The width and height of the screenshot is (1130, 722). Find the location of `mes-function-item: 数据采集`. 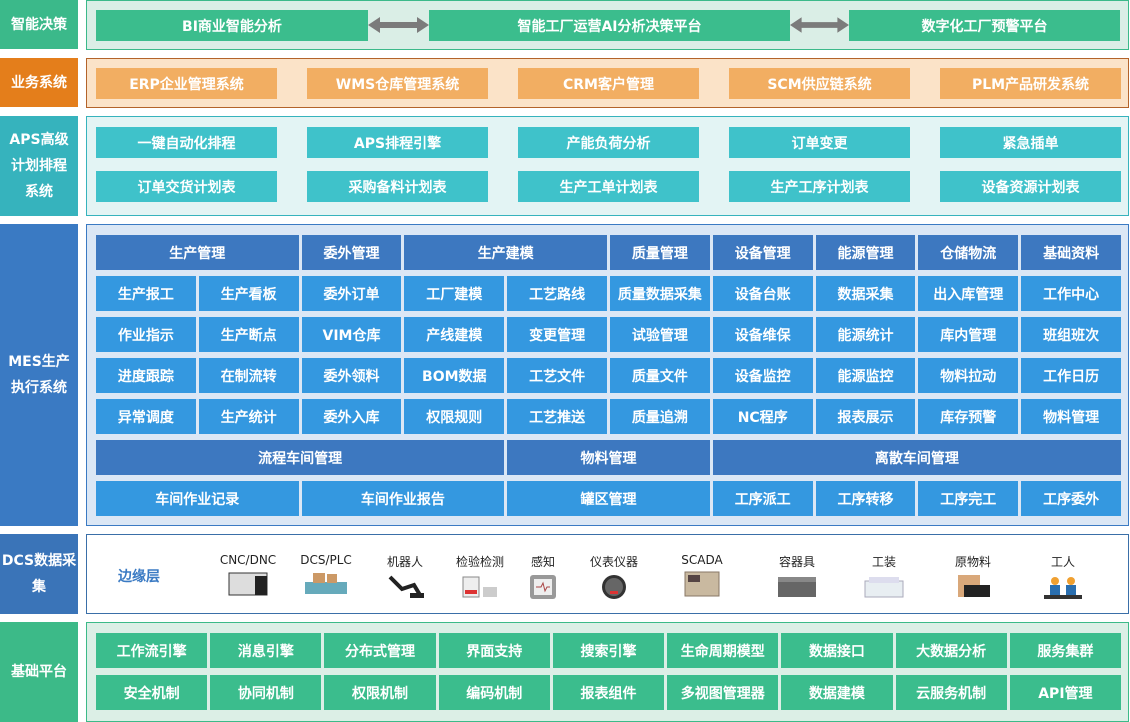

mes-function-item: 数据采集 is located at coordinates (865, 293).